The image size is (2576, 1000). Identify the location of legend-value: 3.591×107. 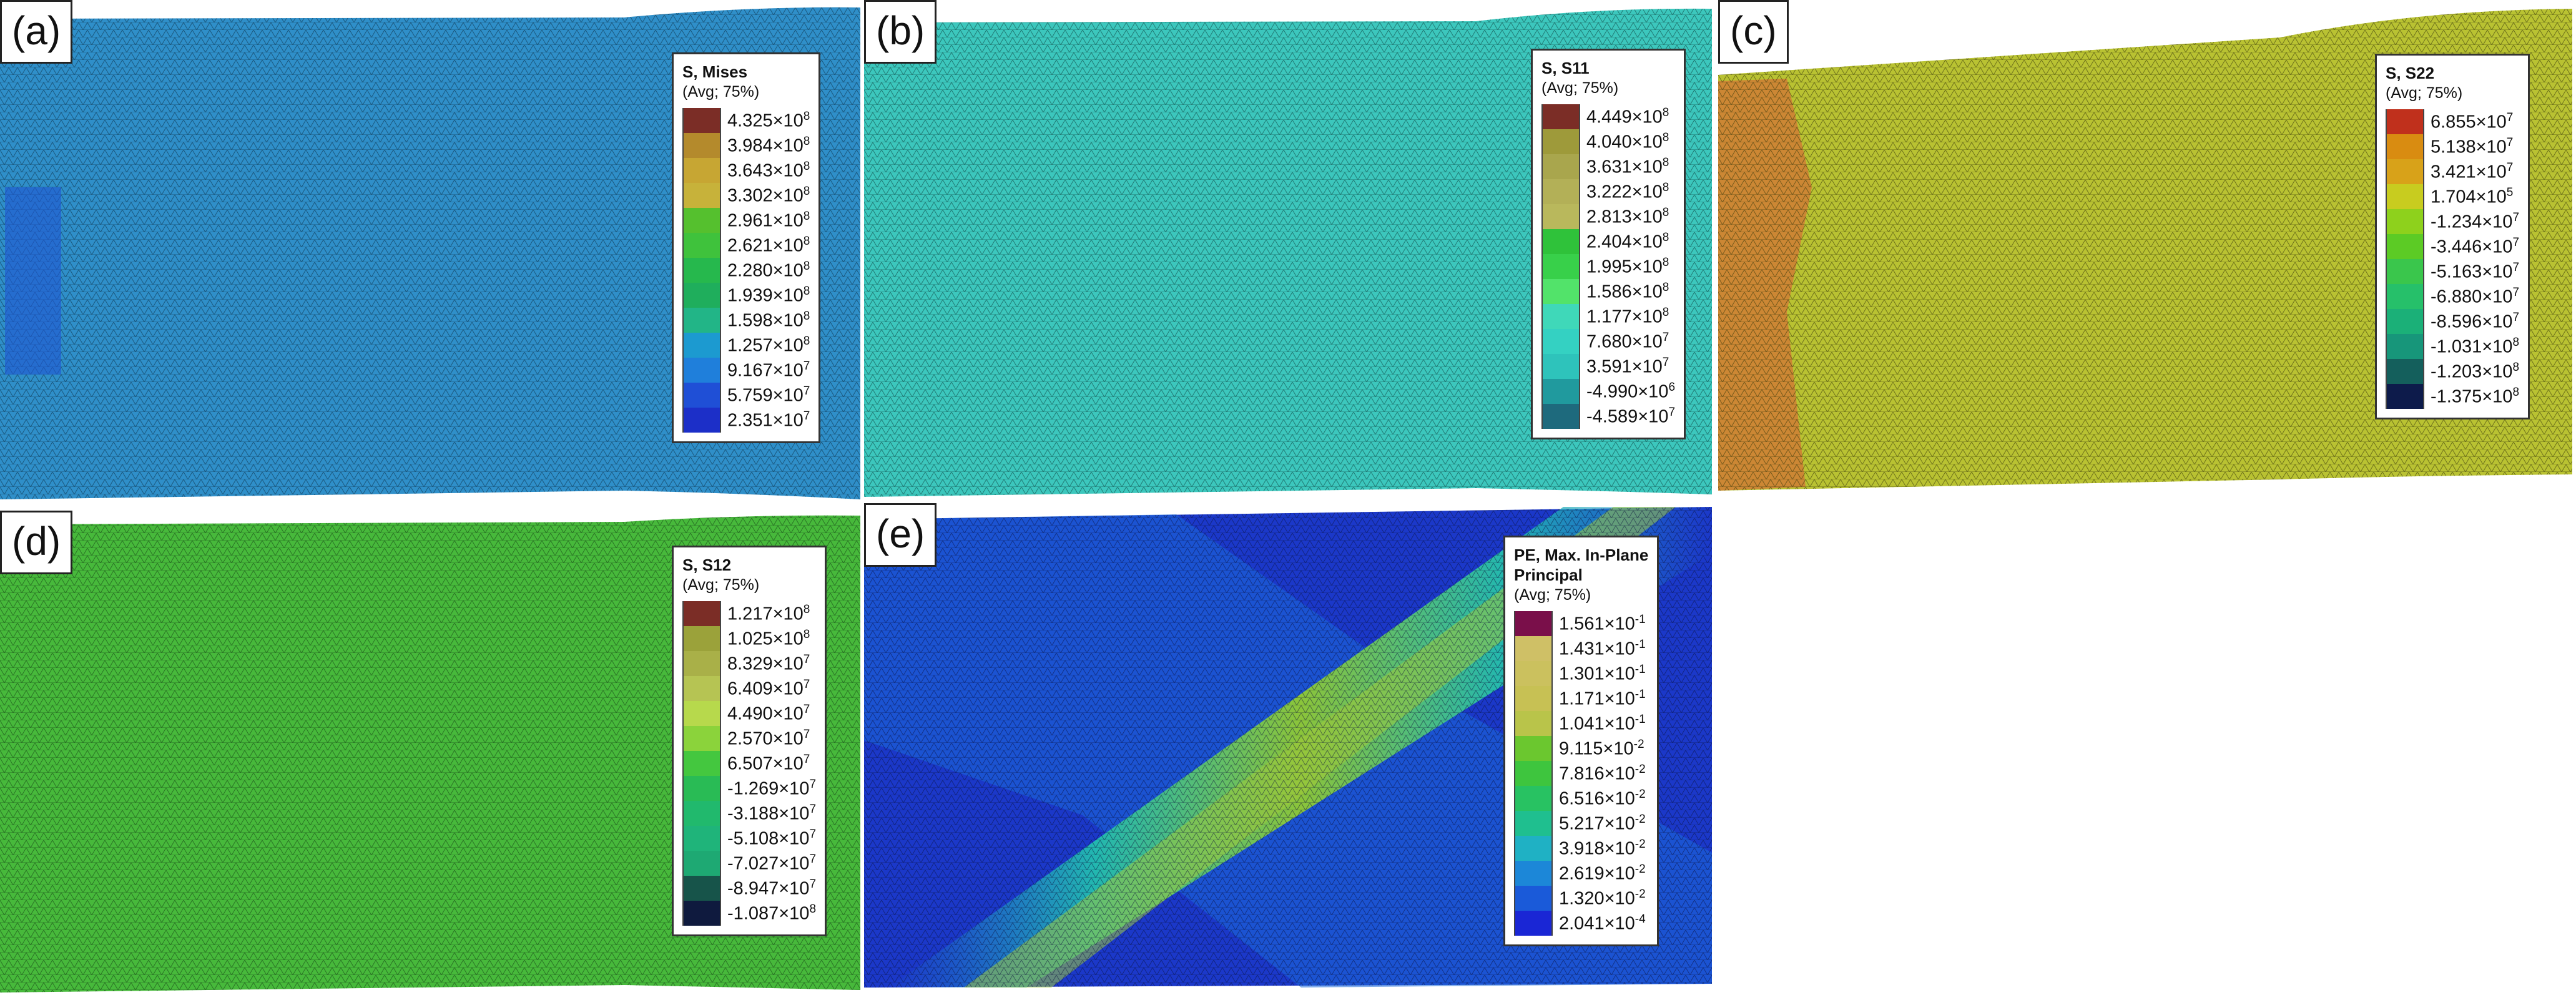
(1624, 367).